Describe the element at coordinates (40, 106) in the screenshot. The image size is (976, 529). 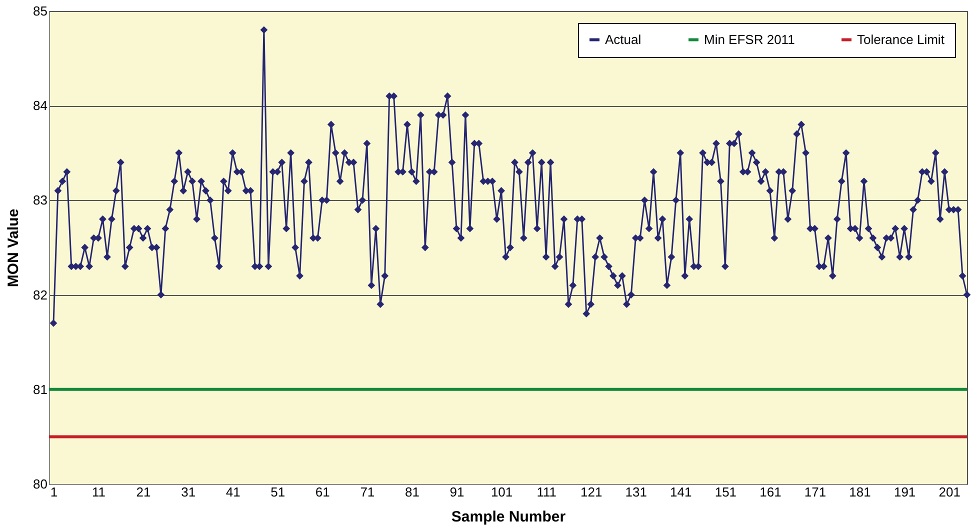
I see `y-tick-label: 84` at that location.